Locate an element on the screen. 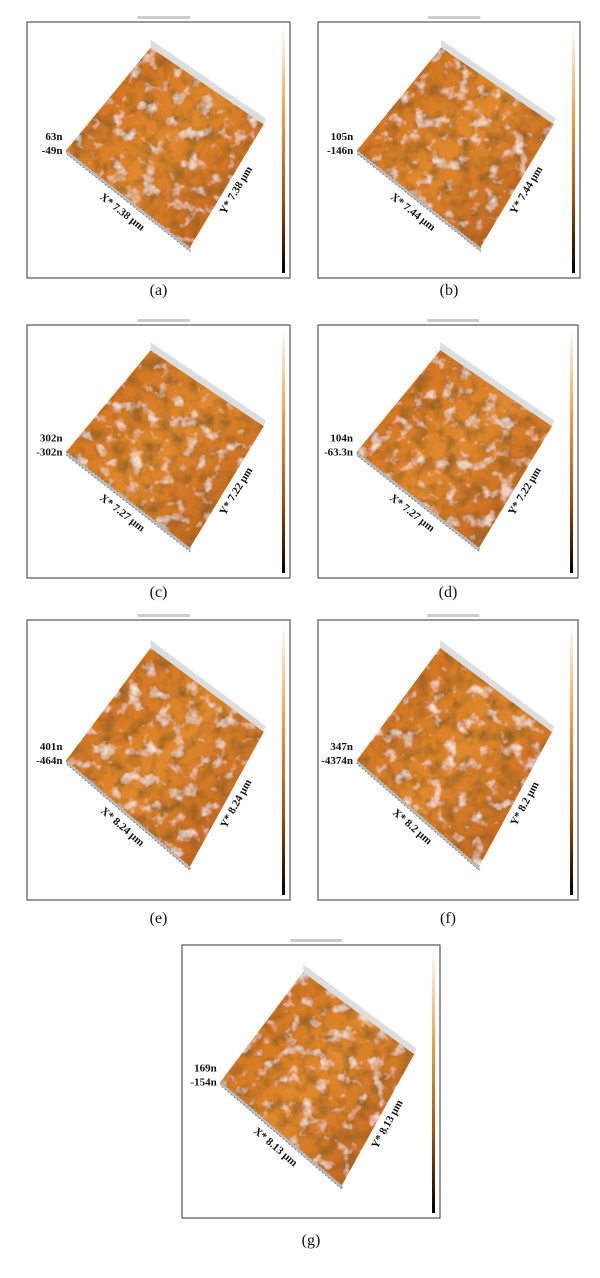  z-max-label: 105n is located at coordinates (342, 137).